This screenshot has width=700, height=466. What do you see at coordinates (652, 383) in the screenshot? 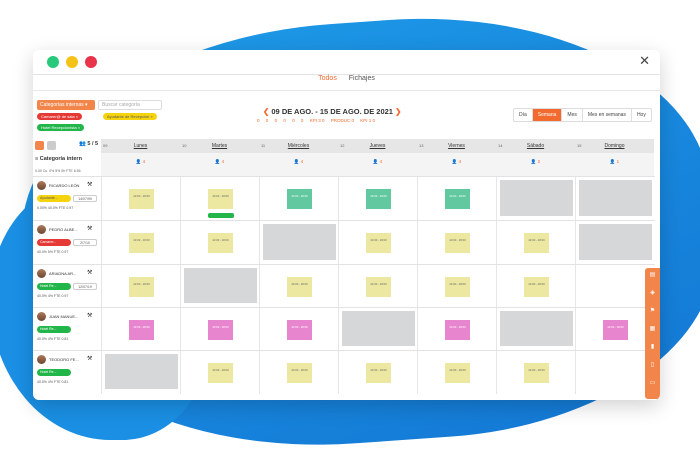
I see `file-icon: ▭` at bounding box center [652, 383].